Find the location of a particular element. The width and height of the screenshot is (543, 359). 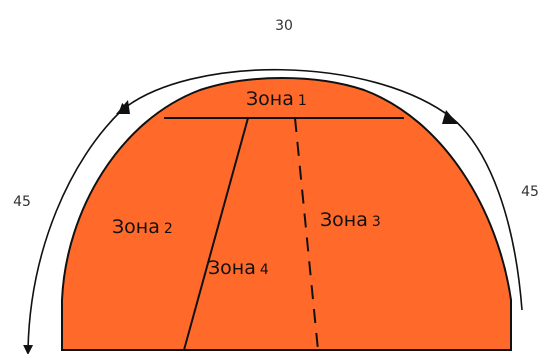

zone-4-3-divider is located at coordinates (306, 234).